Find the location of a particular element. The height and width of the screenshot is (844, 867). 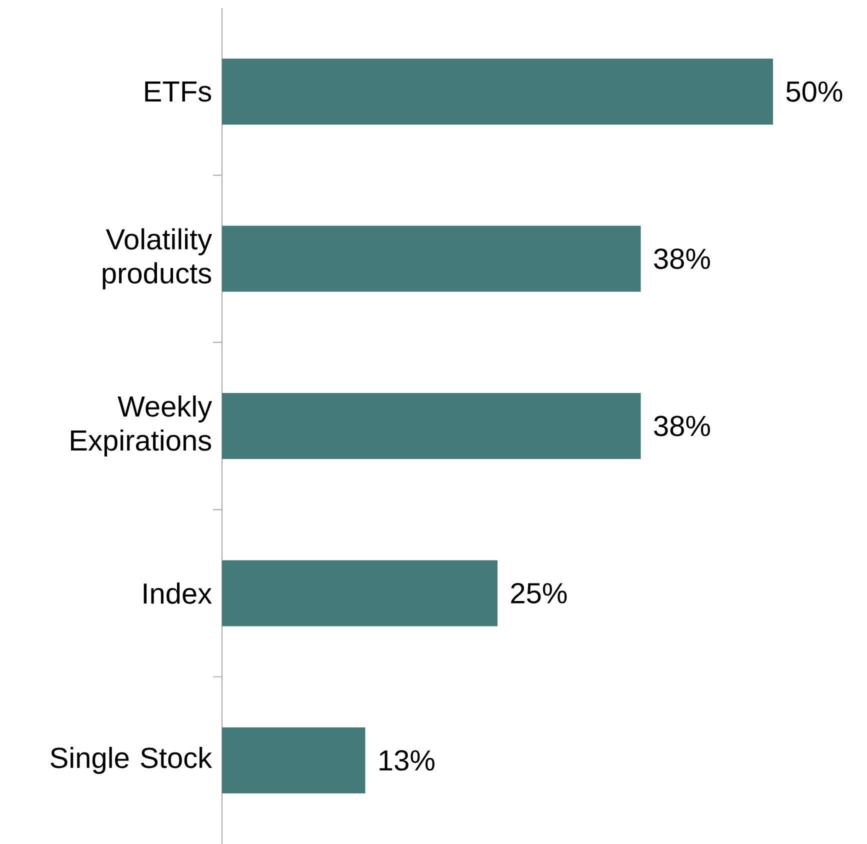

y-tick-label: Weekly Expirations is located at coordinates (141, 425).